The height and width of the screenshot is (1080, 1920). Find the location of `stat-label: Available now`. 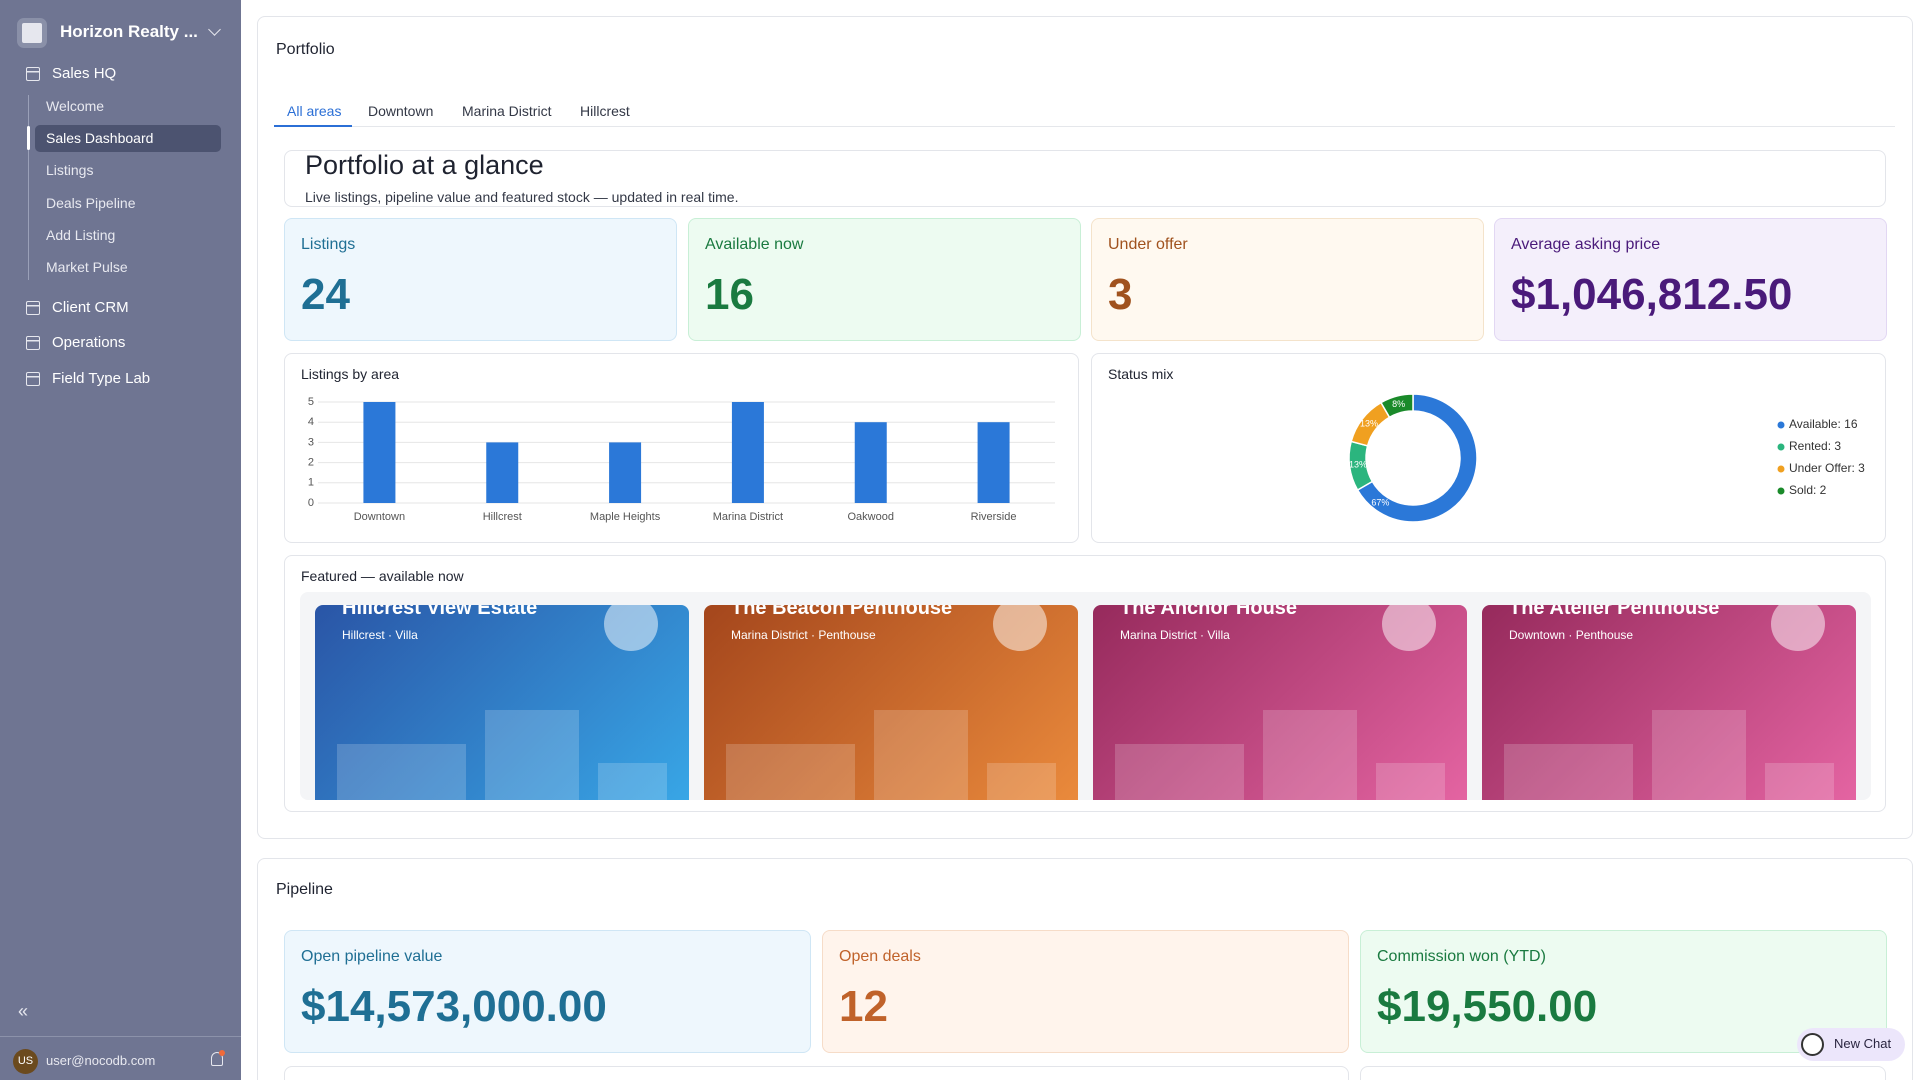

stat-label: Available now is located at coordinates (754, 244).